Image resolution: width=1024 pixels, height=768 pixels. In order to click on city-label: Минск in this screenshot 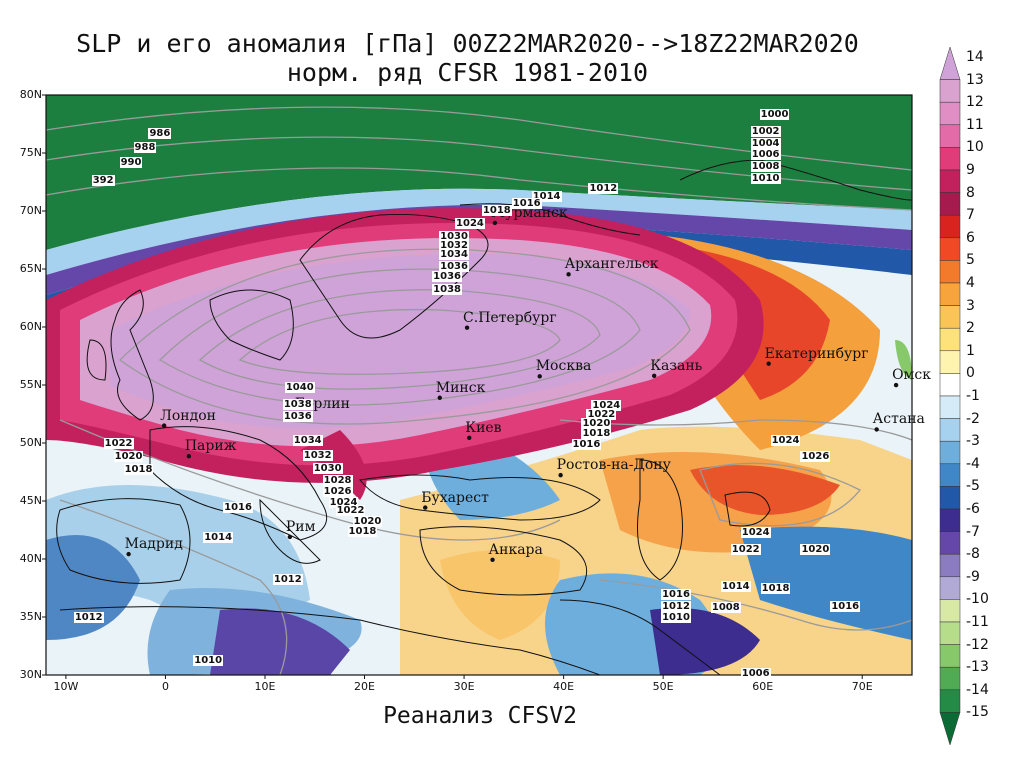, I will do `click(460, 387)`.